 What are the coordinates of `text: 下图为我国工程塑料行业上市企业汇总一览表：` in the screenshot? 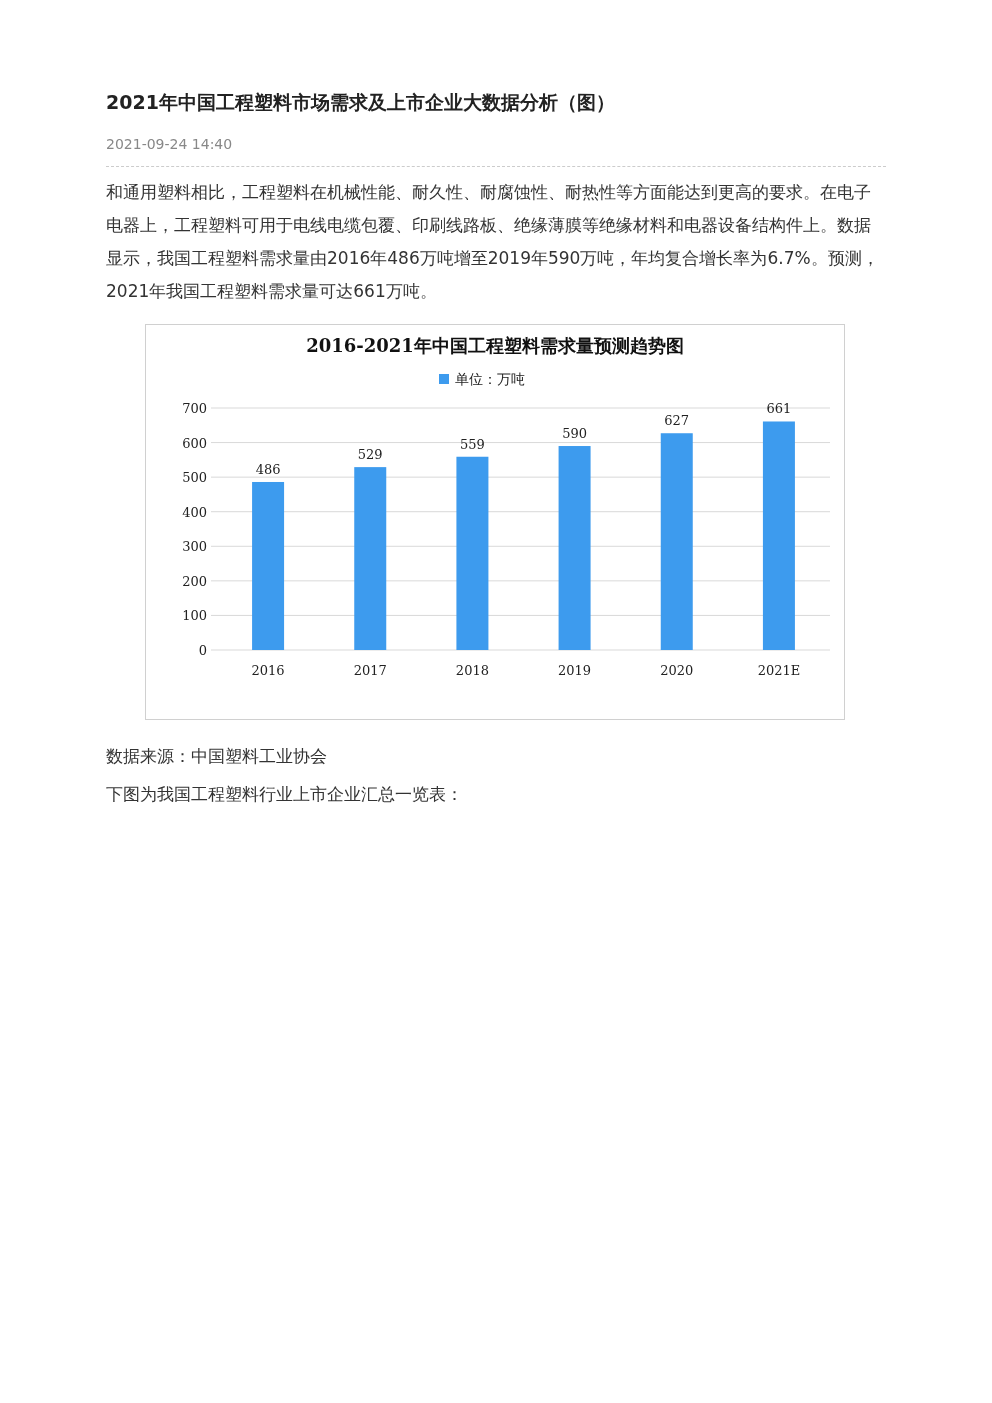 It's located at (285, 794).